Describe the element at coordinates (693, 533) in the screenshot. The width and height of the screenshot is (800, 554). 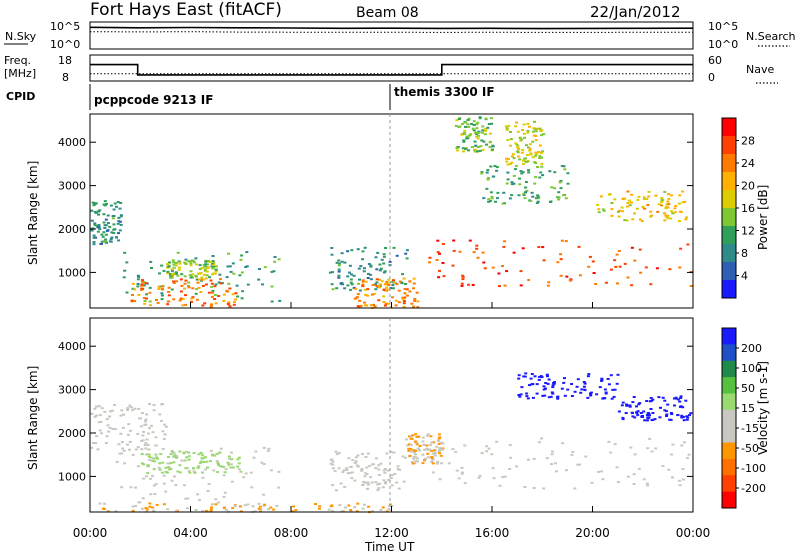
I see `x-tick-label: 00:00` at that location.